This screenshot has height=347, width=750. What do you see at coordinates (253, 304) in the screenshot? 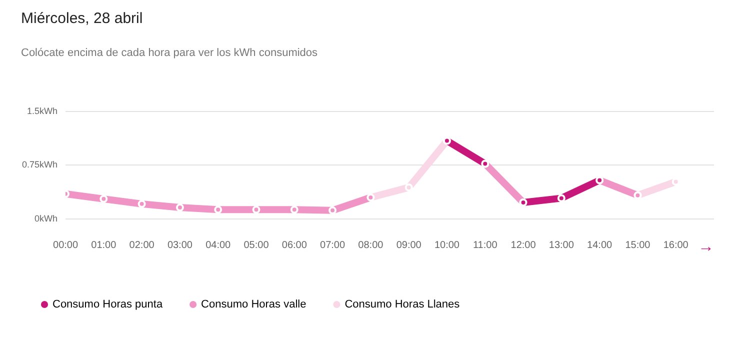
I see `legend-label: Consumo Horas valle` at bounding box center [253, 304].